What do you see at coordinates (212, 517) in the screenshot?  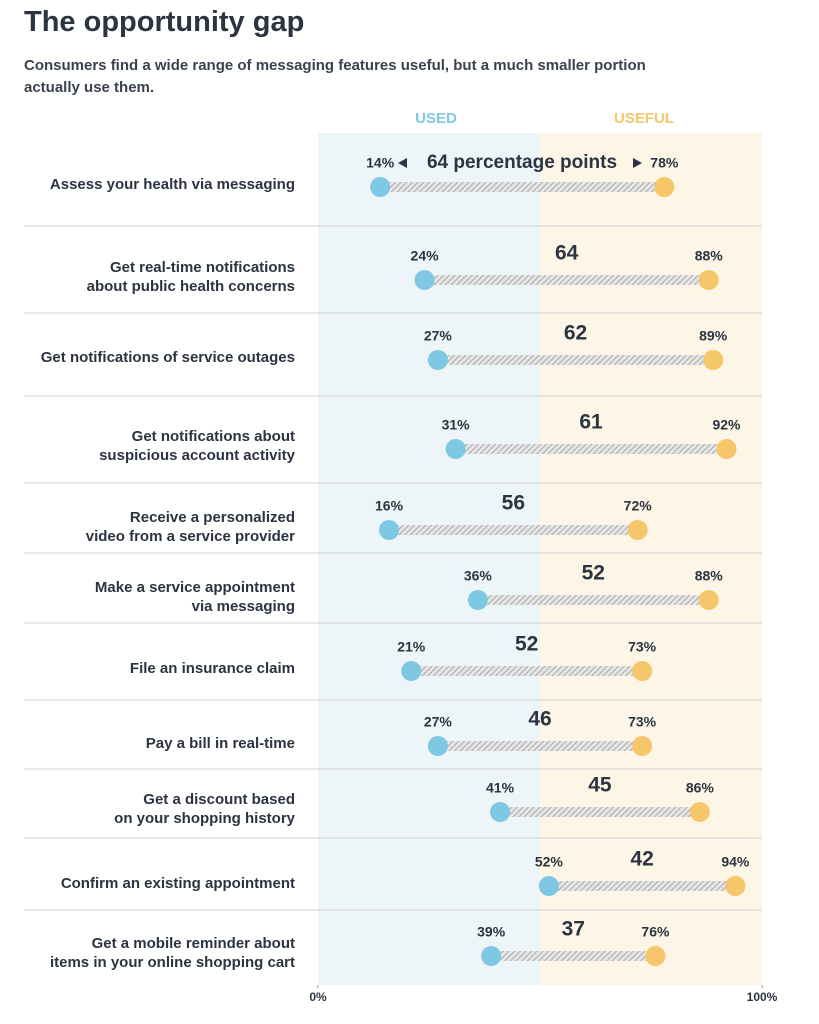 I see `category-label: Receive a personalized` at bounding box center [212, 517].